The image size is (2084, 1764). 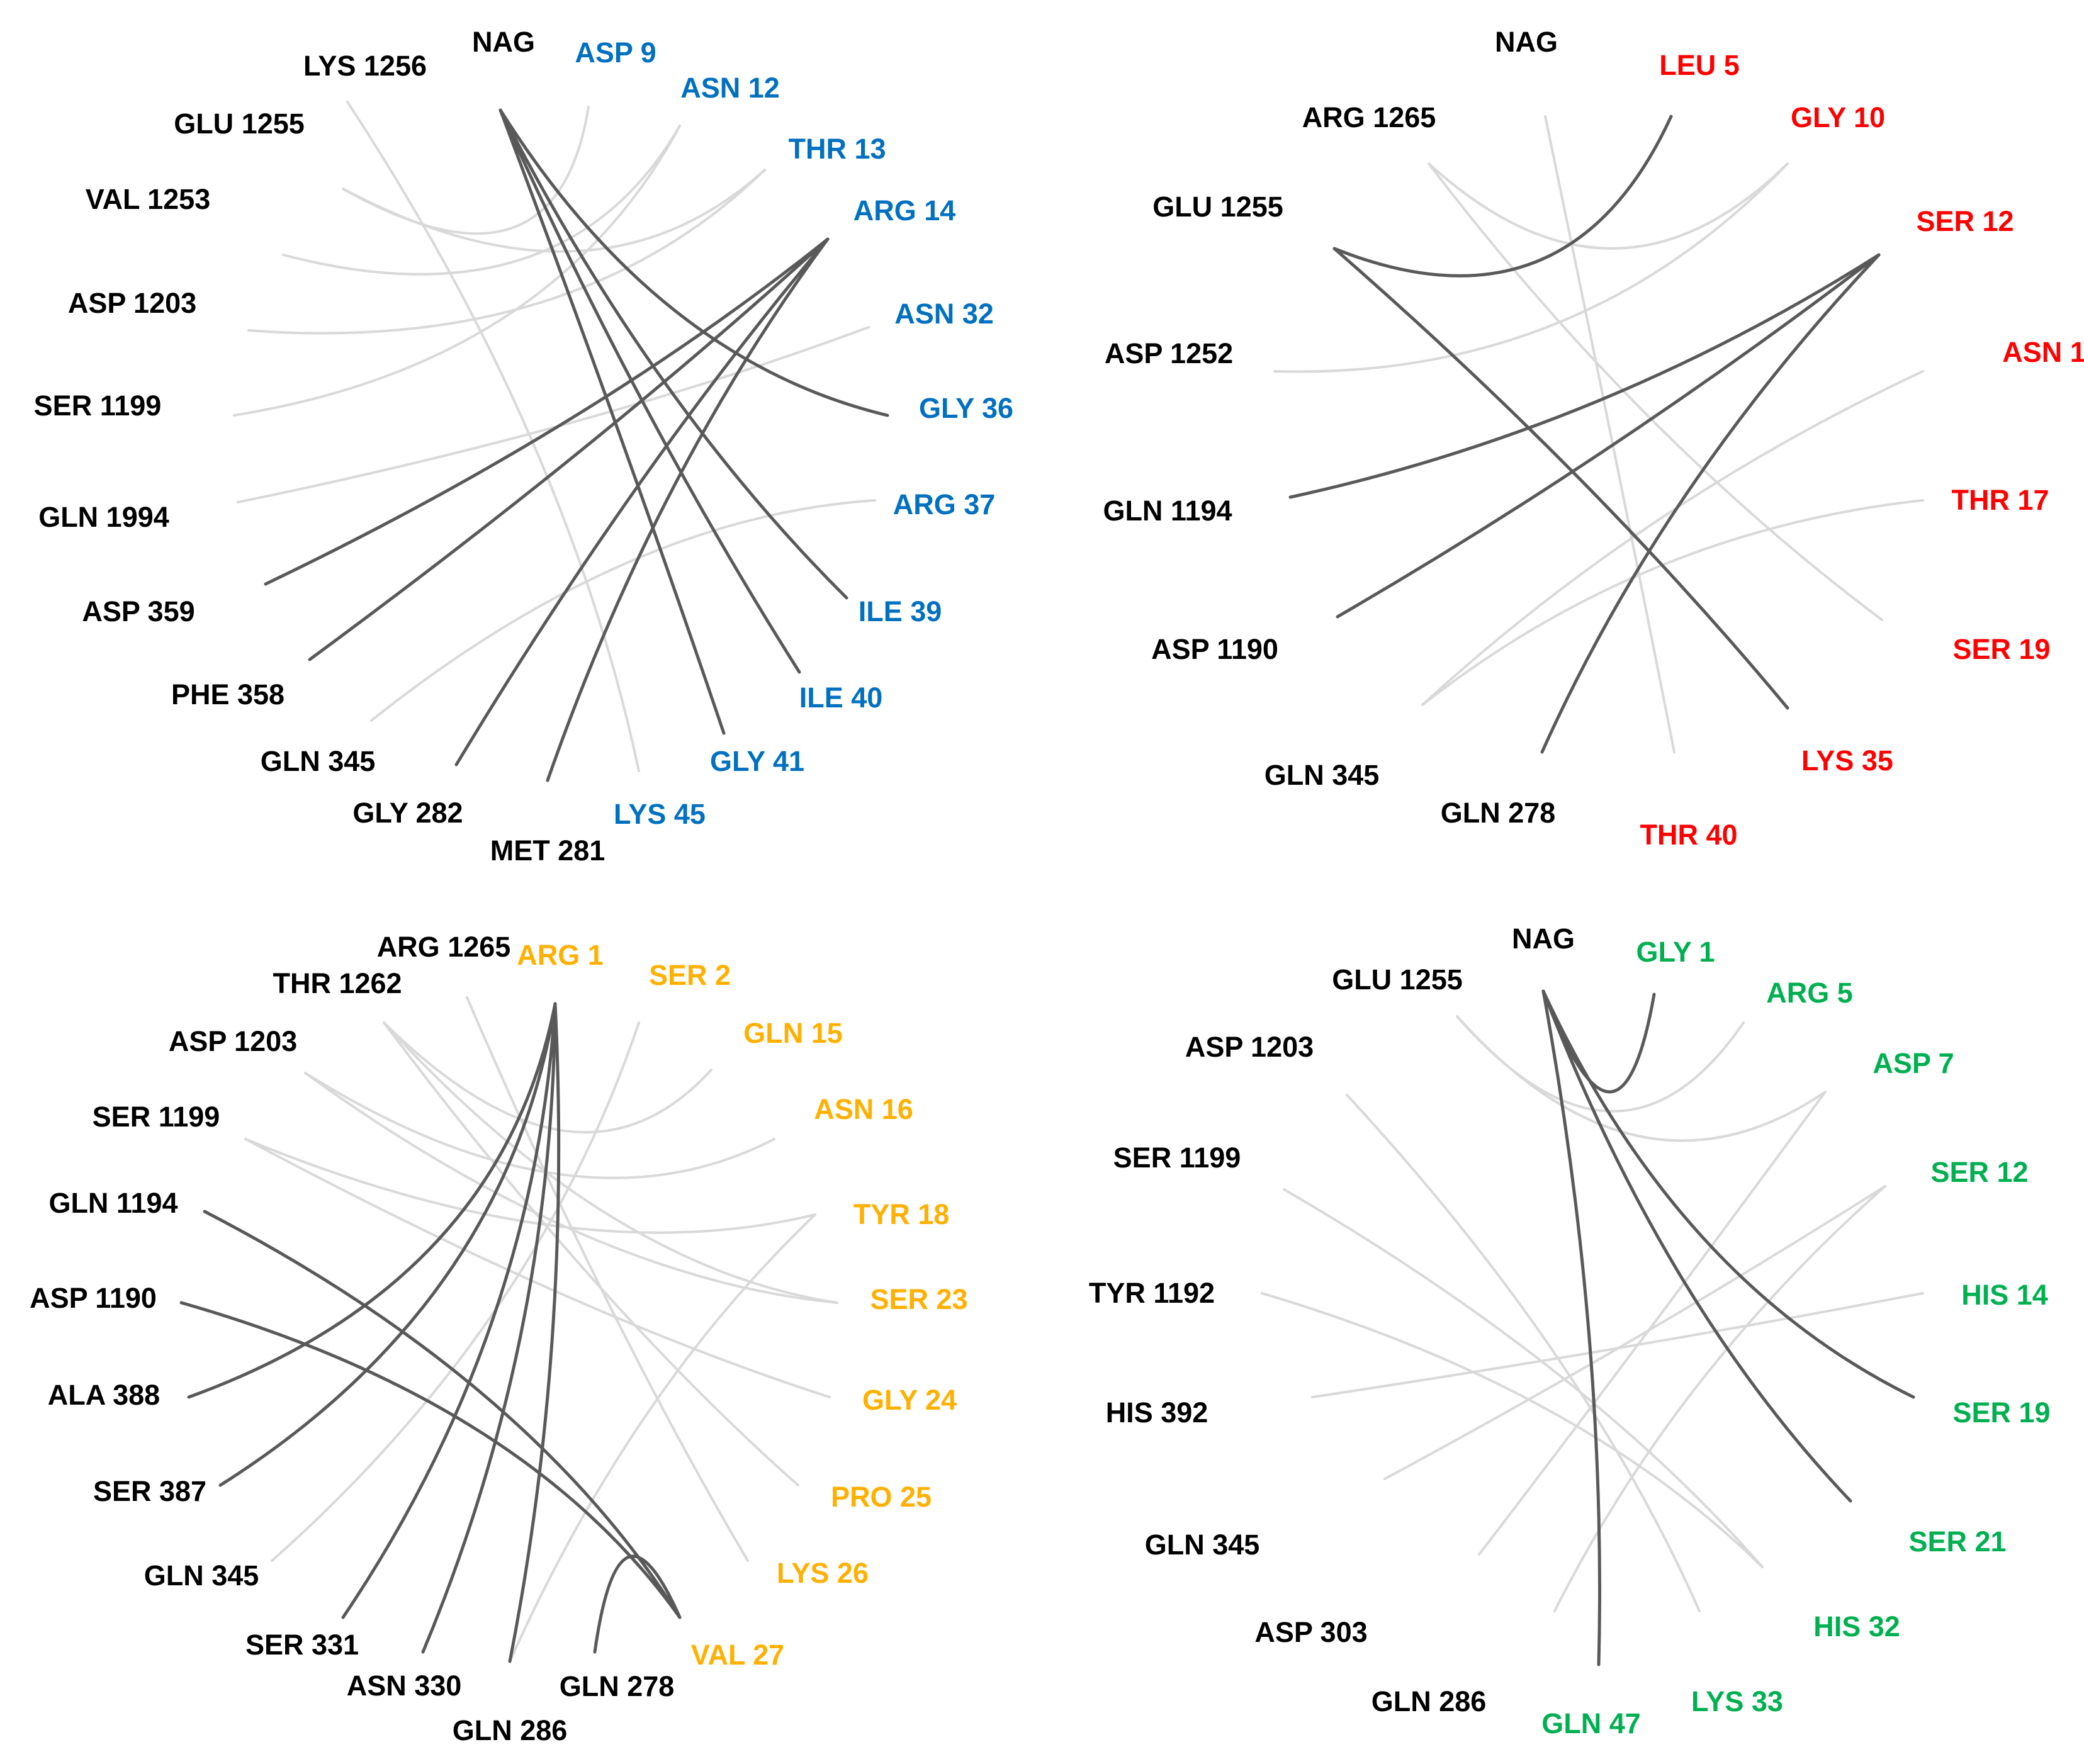 What do you see at coordinates (1737, 1701) in the screenshot?
I see `ligand-residue-label: LYS 33` at bounding box center [1737, 1701].